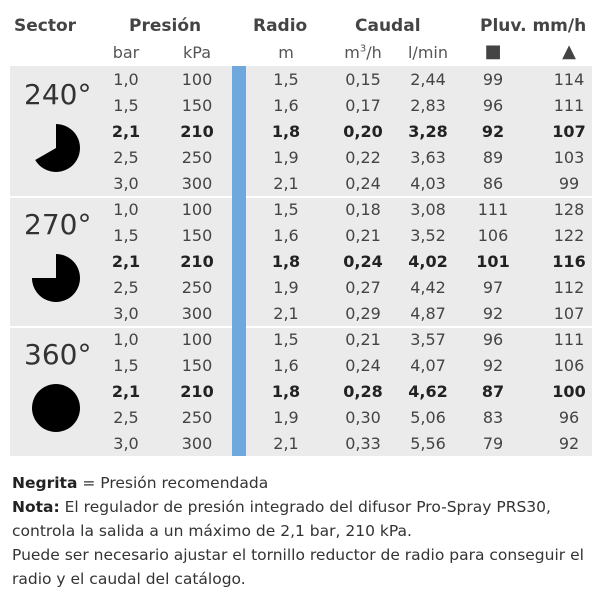 This screenshot has width=606, height=600. What do you see at coordinates (239, 261) in the screenshot?
I see `accent-divider` at bounding box center [239, 261].